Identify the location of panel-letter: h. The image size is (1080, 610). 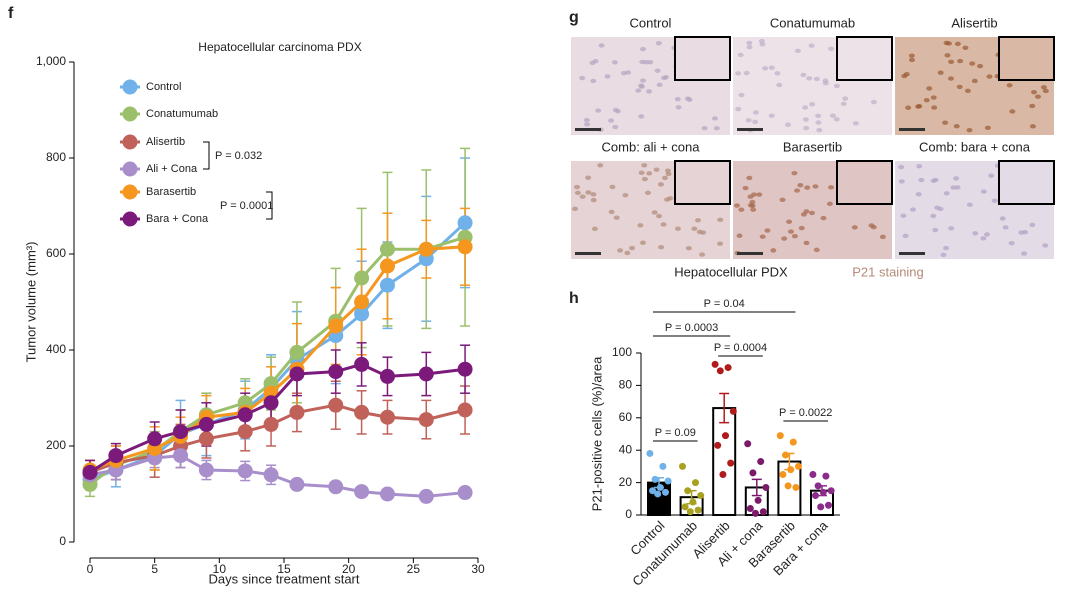
(574, 298).